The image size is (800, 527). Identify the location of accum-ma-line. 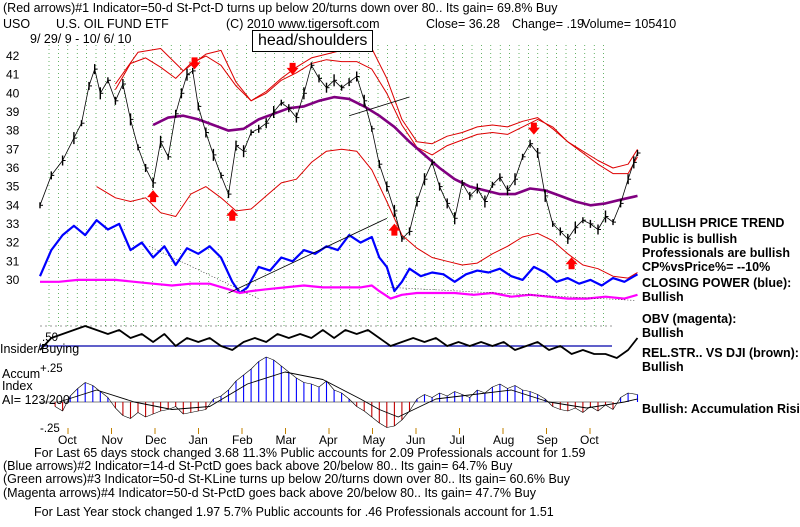
(348, 394).